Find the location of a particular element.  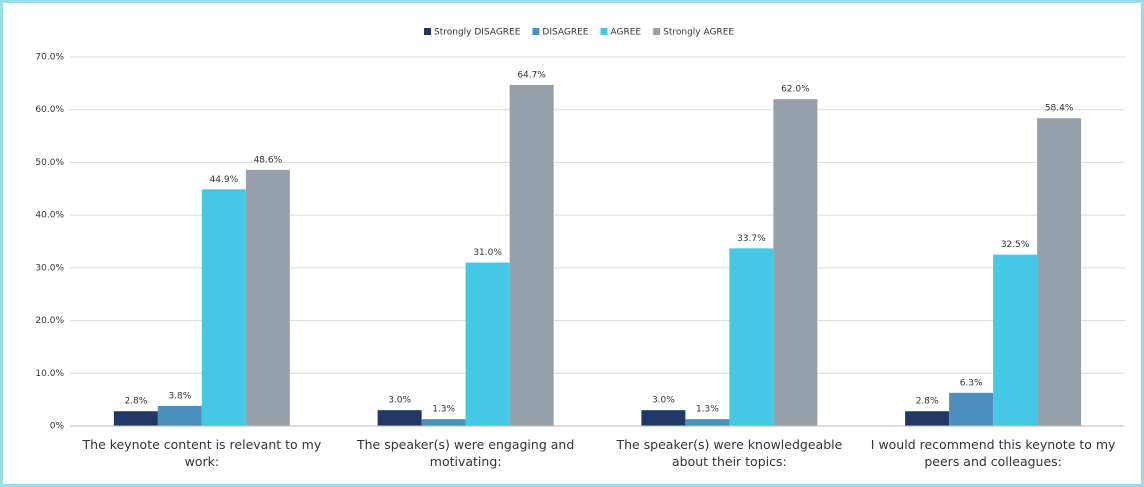

value-label: 58.4% is located at coordinates (1059, 109).